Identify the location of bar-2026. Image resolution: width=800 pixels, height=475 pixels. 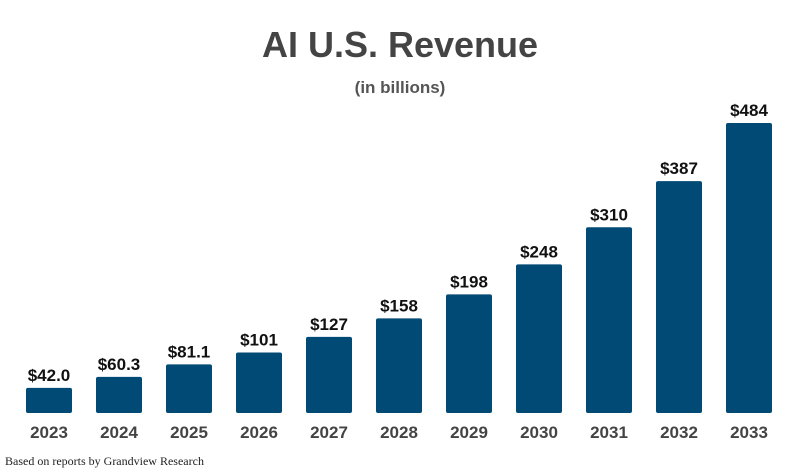
(259, 382).